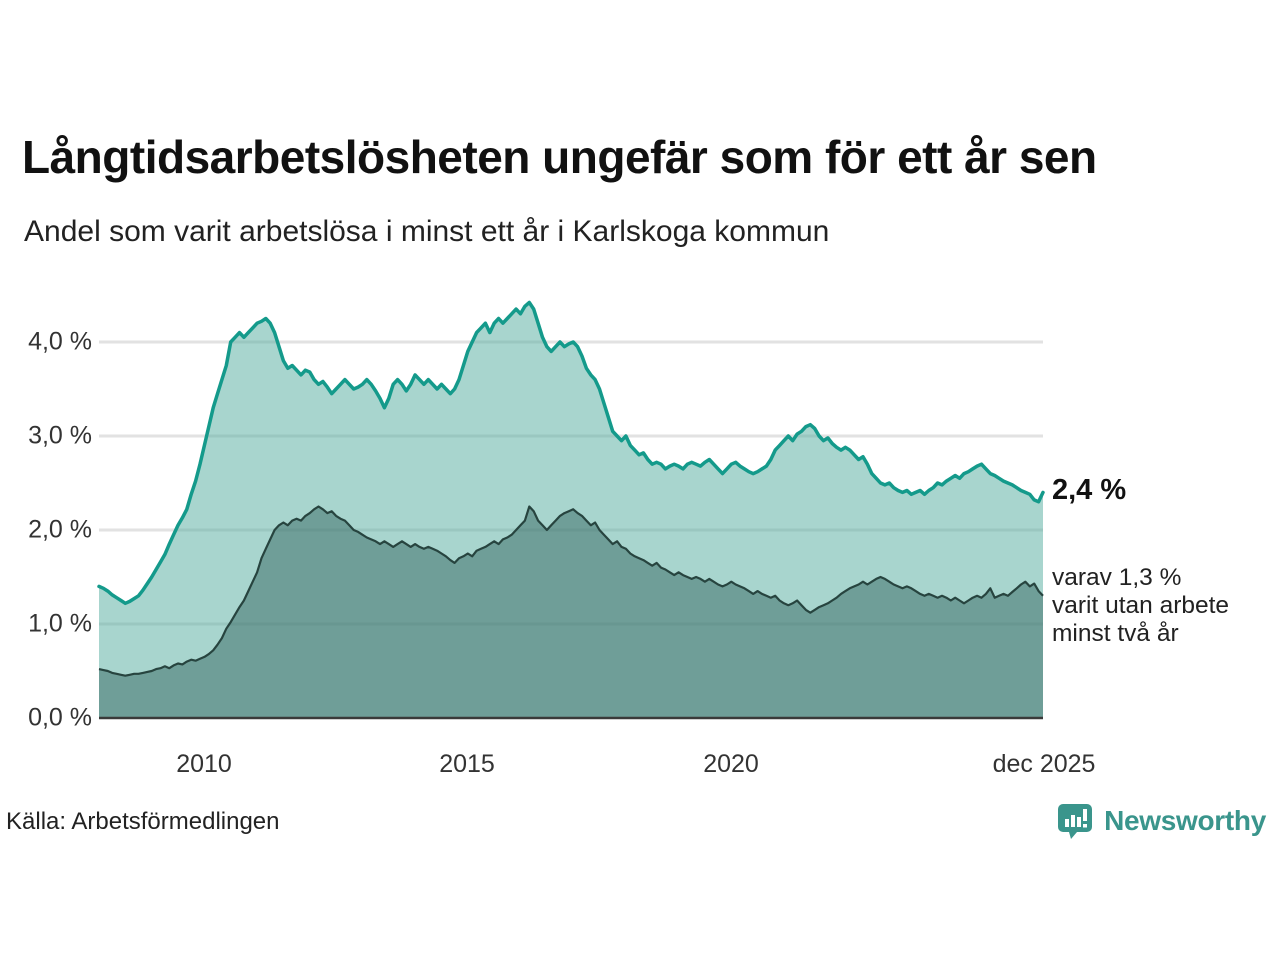 This screenshot has height=960, width=1280. I want to click on y-axis-tick-label: 4,0 %, so click(60, 341).